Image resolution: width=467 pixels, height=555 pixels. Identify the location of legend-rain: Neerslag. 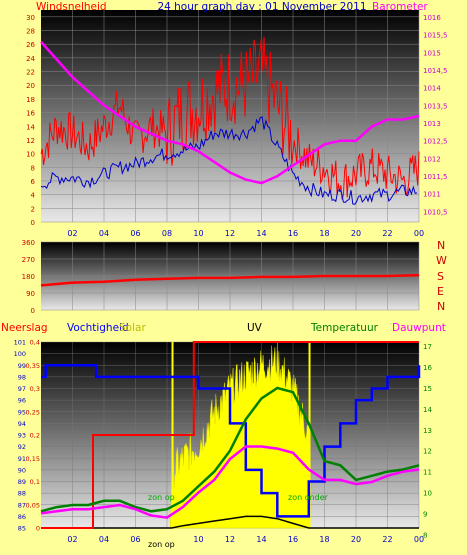
(24, 328).